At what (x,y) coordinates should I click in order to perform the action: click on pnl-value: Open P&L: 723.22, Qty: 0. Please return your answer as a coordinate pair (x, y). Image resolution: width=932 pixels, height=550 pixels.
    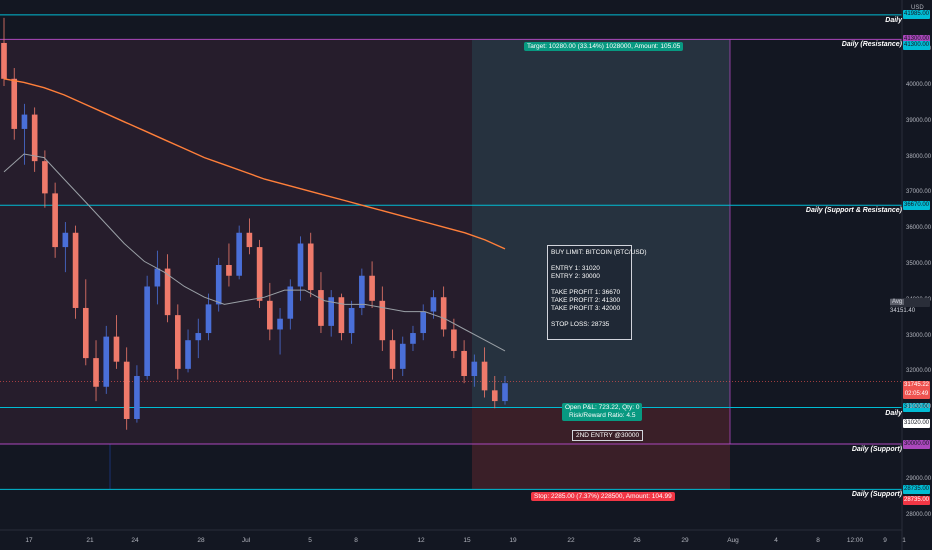
    Looking at the image, I should click on (602, 407).